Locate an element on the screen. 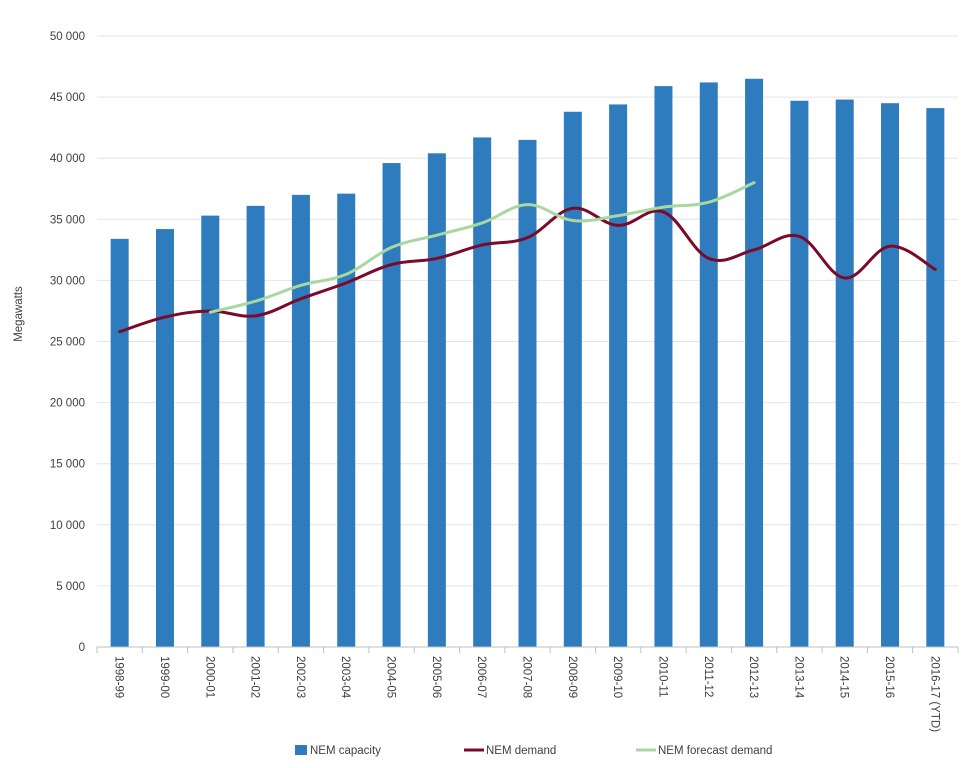 The image size is (977, 768). x-tick-label: 2003-04 is located at coordinates (345, 677).